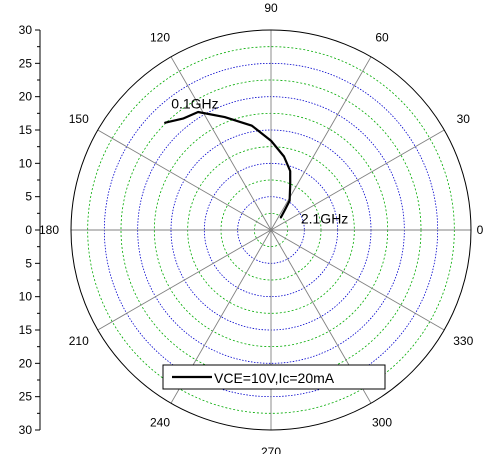  What do you see at coordinates (463, 341) in the screenshot?
I see `angle-tick-label: 330` at bounding box center [463, 341].